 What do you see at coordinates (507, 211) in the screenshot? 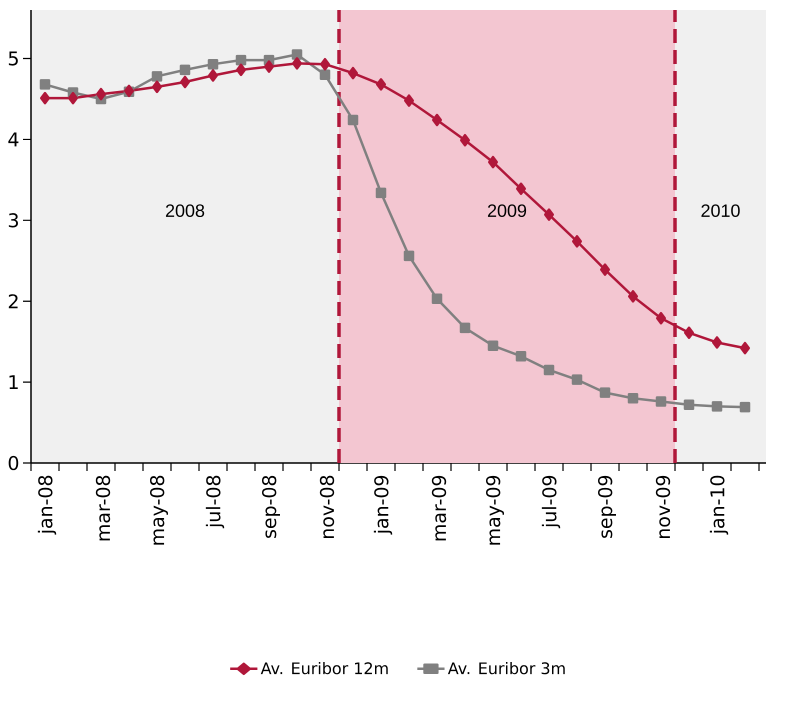
I see `annotation: 2009` at bounding box center [507, 211].